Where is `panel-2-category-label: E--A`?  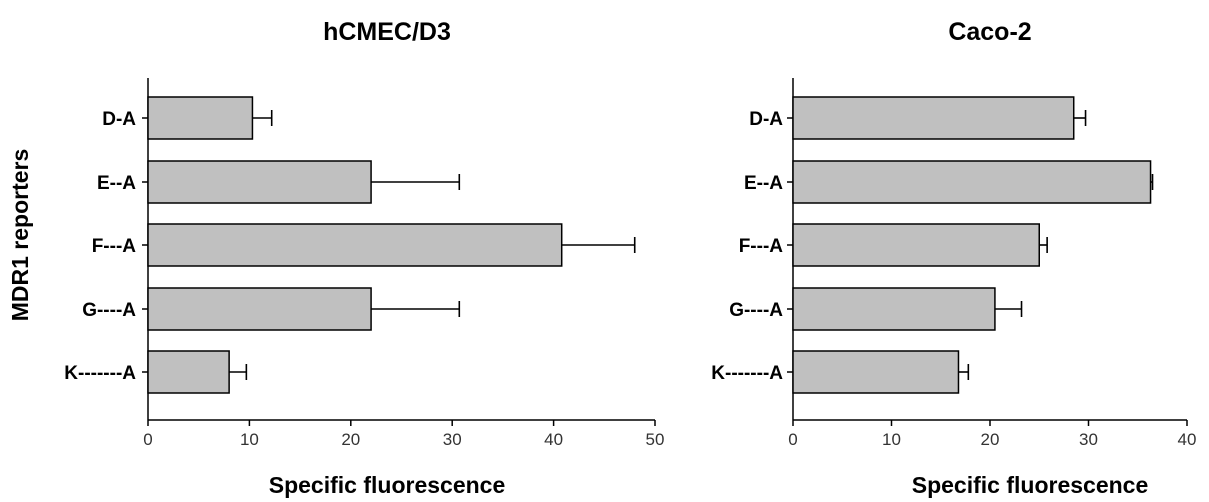
panel-2-category-label: E--A is located at coordinates (763, 183).